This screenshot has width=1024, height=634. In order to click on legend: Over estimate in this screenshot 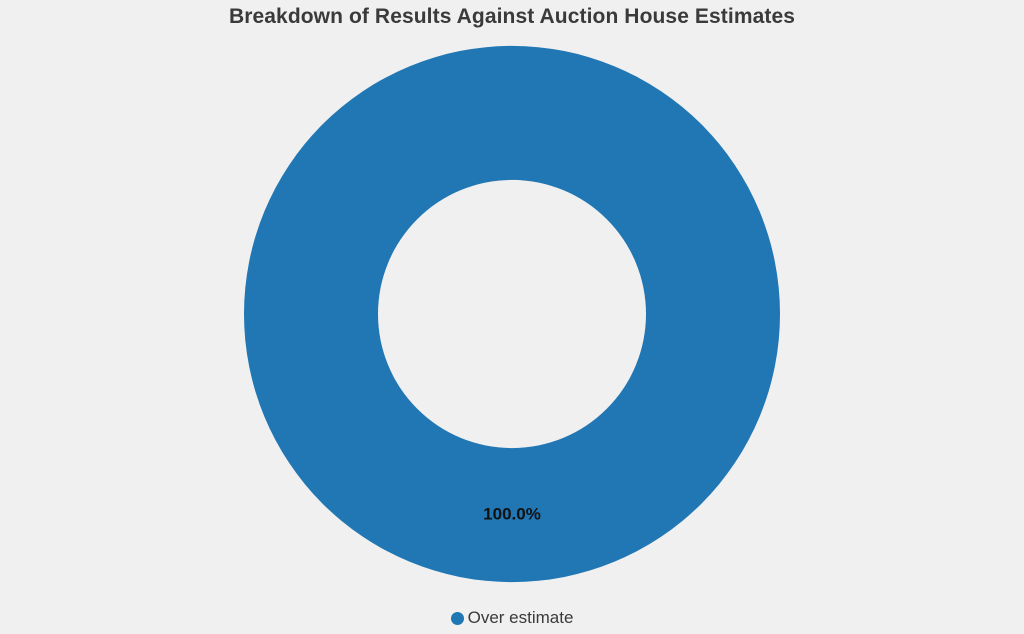, I will do `click(512, 618)`.